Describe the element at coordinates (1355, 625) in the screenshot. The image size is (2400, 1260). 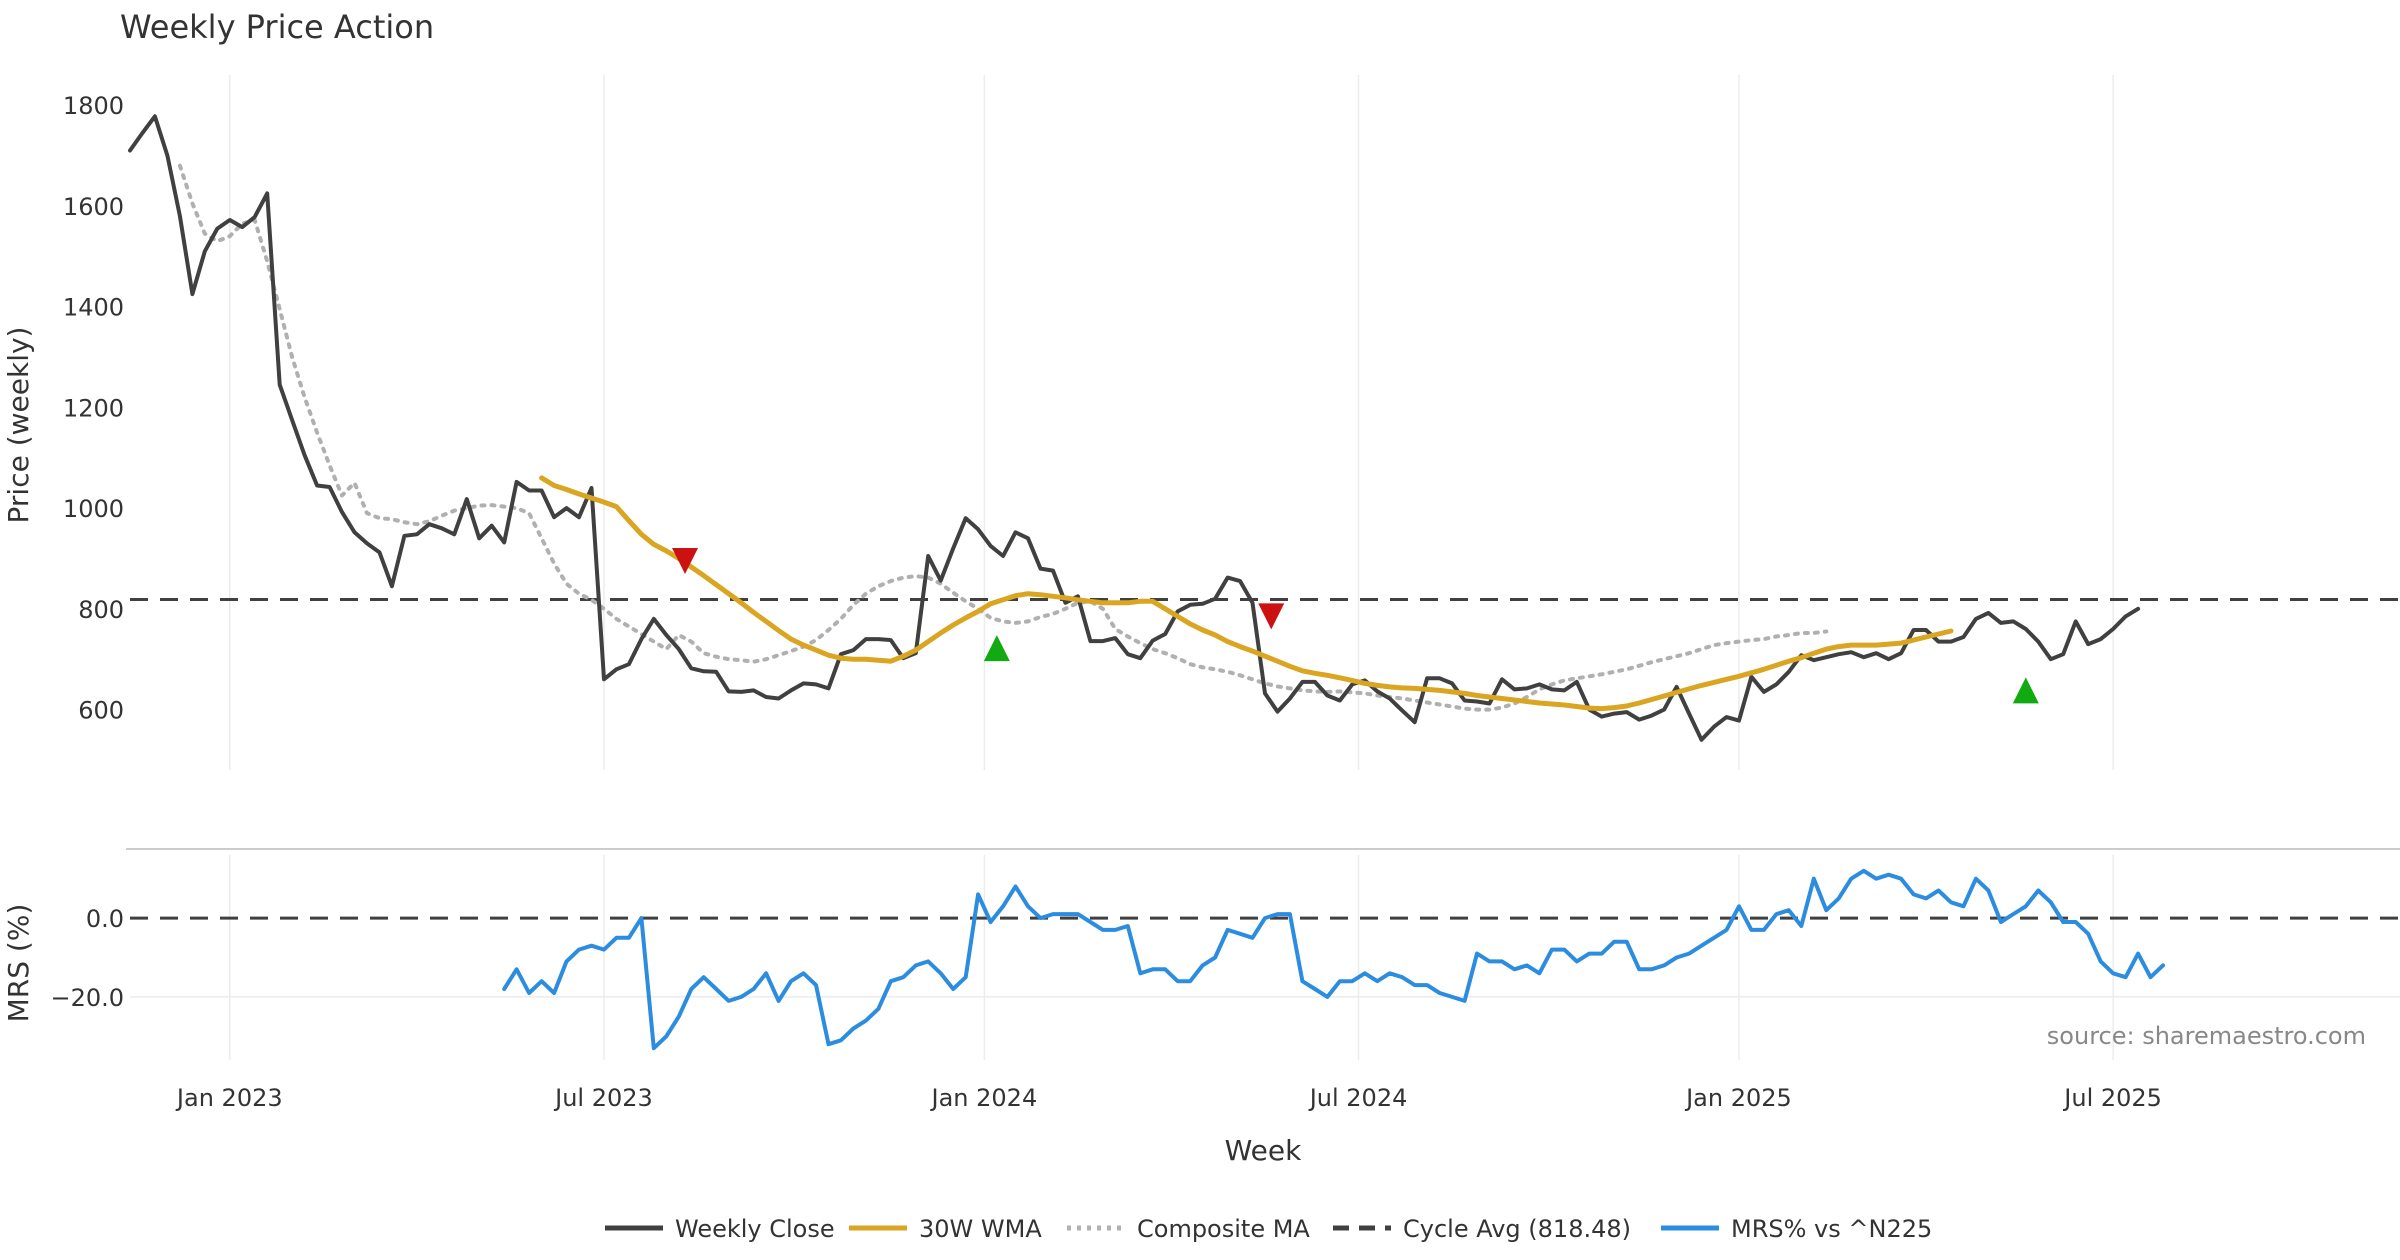
I see `signal-markers` at that location.